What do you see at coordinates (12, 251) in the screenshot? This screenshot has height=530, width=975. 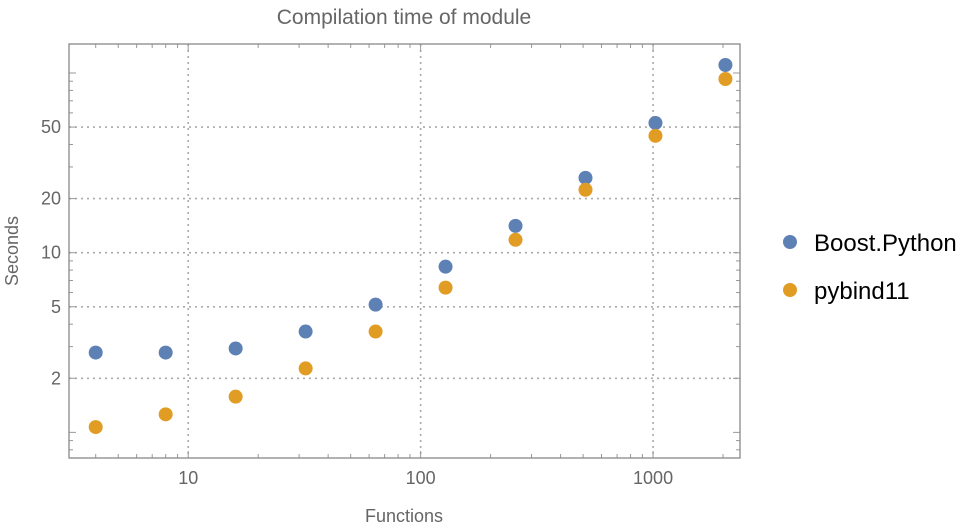 I see `y-axis-label: Seconds` at bounding box center [12, 251].